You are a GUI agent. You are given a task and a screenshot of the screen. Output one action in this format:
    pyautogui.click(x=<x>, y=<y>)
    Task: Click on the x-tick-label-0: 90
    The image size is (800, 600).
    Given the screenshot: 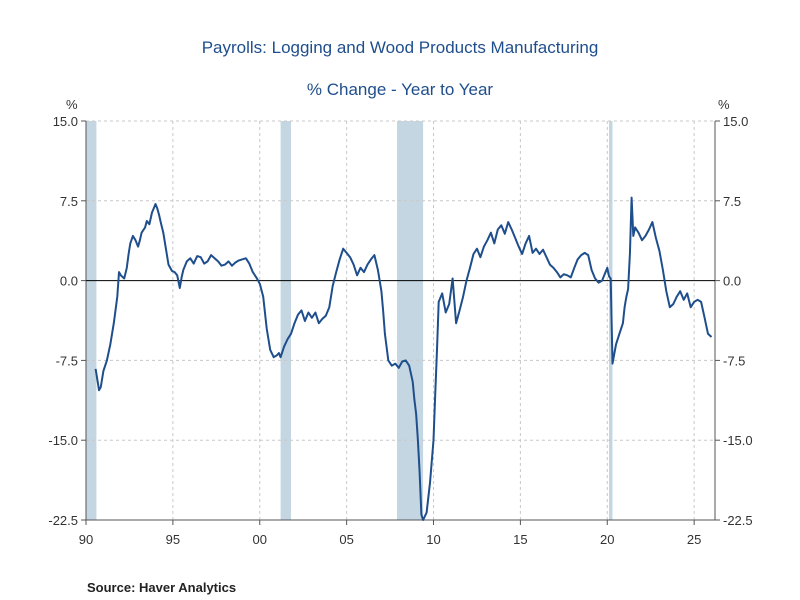 What is the action you would take?
    pyautogui.click(x=86, y=539)
    